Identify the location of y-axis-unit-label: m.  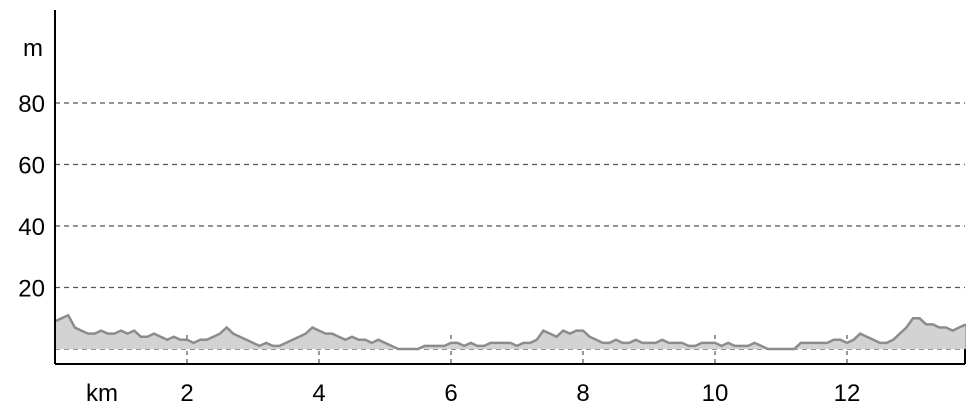
(33, 48).